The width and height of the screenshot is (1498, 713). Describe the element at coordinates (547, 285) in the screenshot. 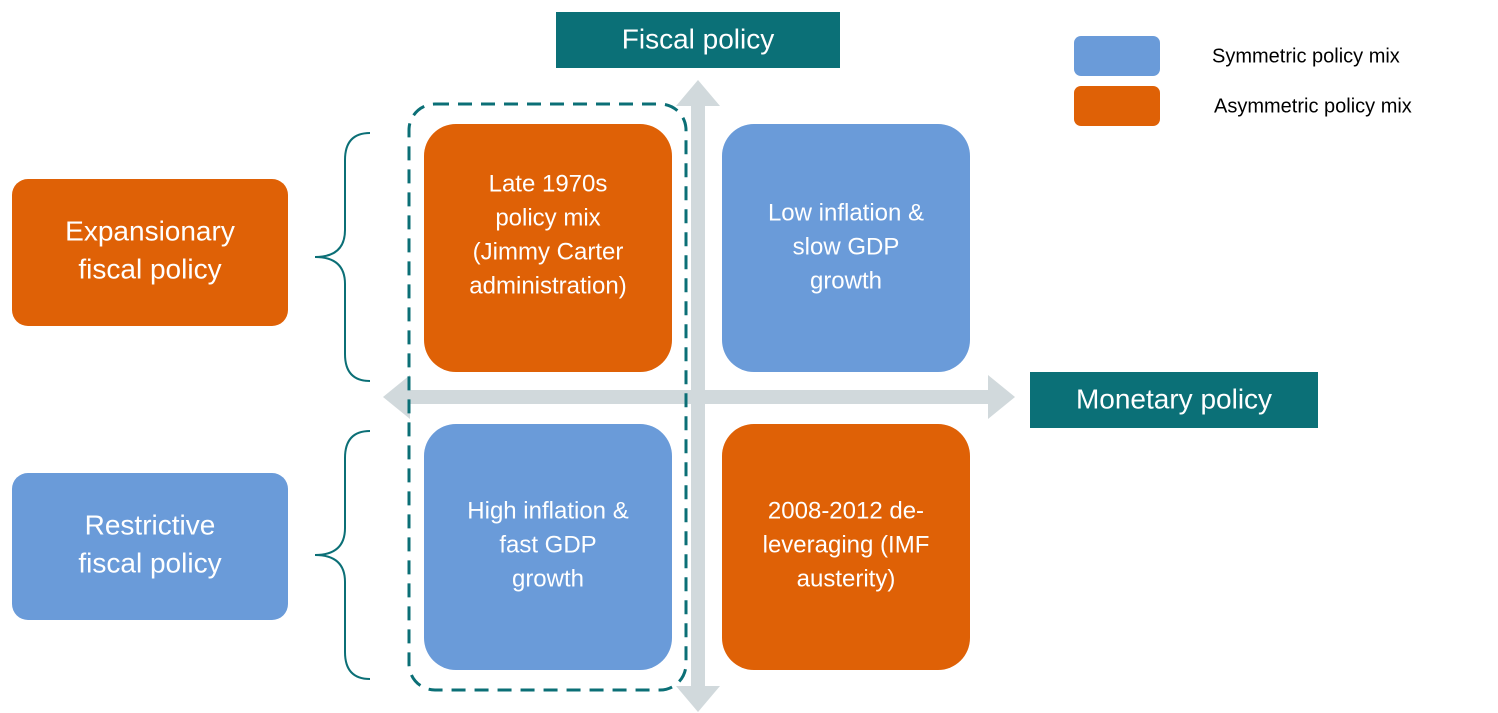

I see `quadrant-label: administration)` at that location.